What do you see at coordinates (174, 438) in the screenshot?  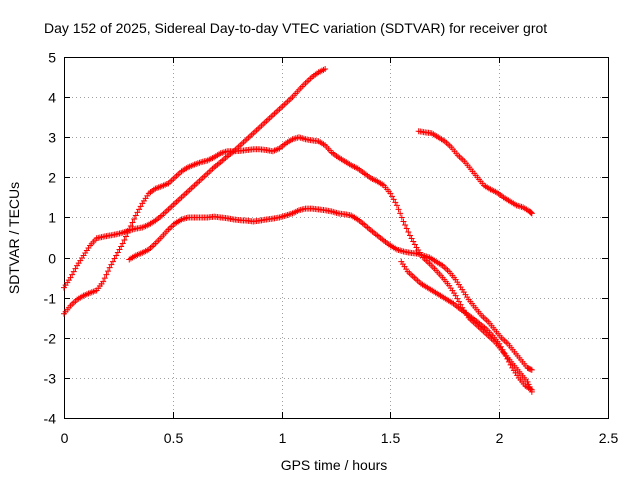 I see `x-tick-label: 0.5` at bounding box center [174, 438].